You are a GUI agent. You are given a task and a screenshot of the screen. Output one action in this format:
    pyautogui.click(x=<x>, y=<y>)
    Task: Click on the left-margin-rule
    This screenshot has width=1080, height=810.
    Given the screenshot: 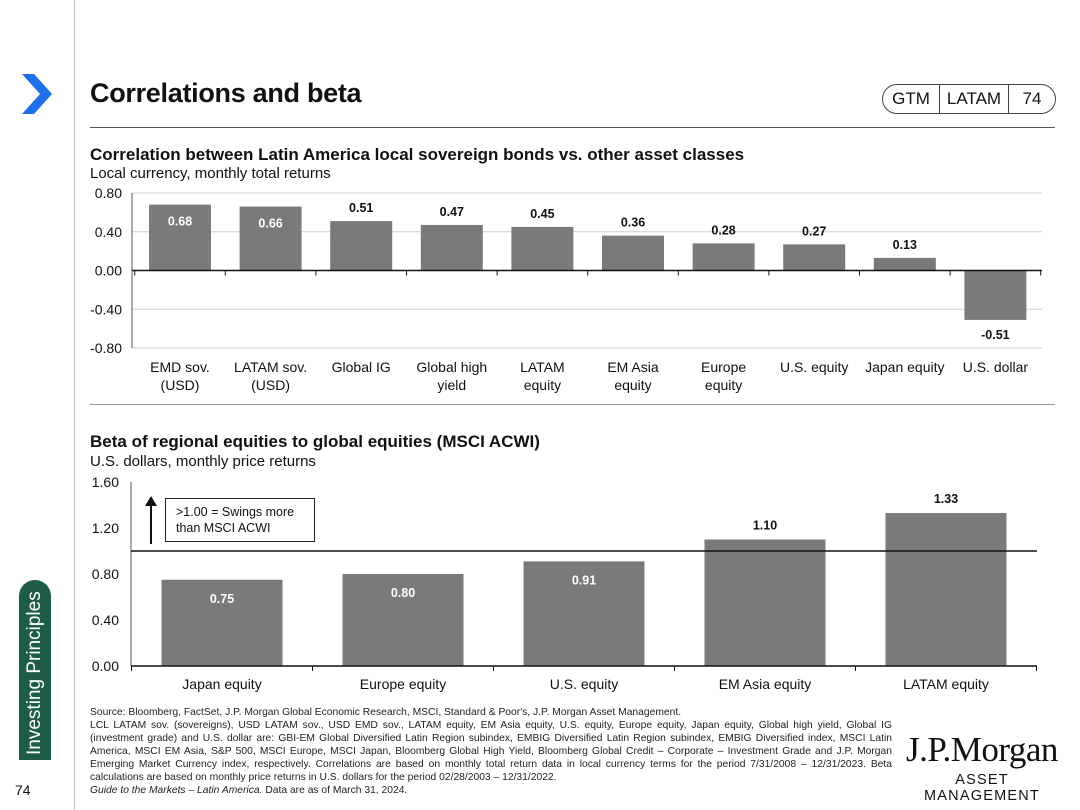 What is the action you would take?
    pyautogui.click(x=74, y=405)
    